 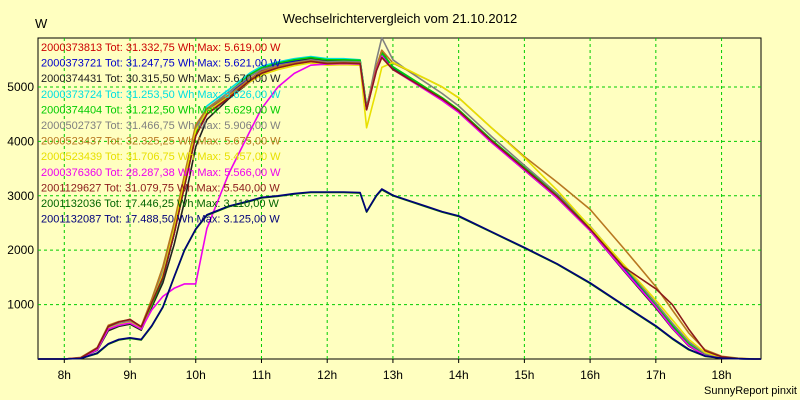 What do you see at coordinates (20, 250) in the screenshot?
I see `y-tick-label: 2000` at bounding box center [20, 250].